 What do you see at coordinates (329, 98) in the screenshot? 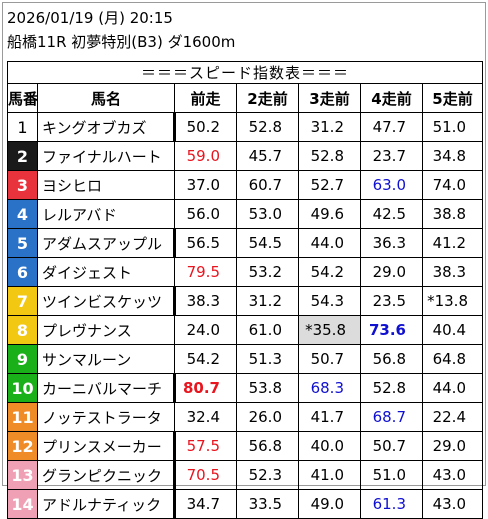
I see `col-3-races-ago-header: 3走前` at bounding box center [329, 98].